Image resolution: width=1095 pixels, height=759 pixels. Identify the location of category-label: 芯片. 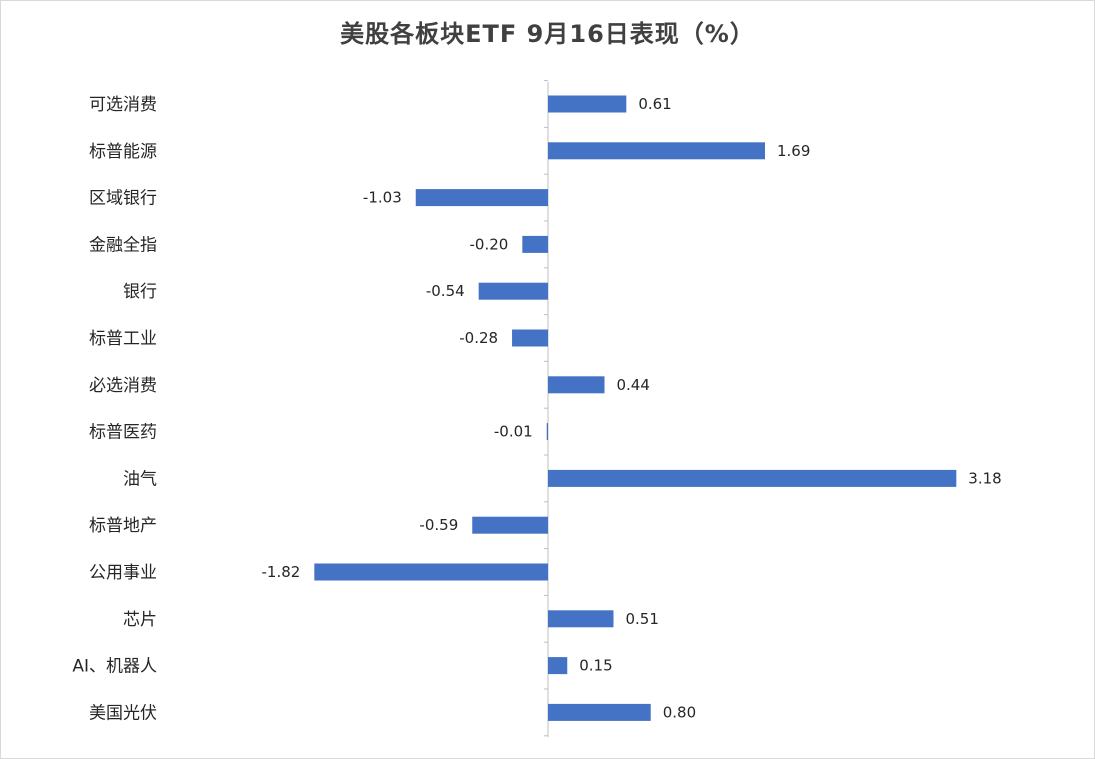
(140, 620).